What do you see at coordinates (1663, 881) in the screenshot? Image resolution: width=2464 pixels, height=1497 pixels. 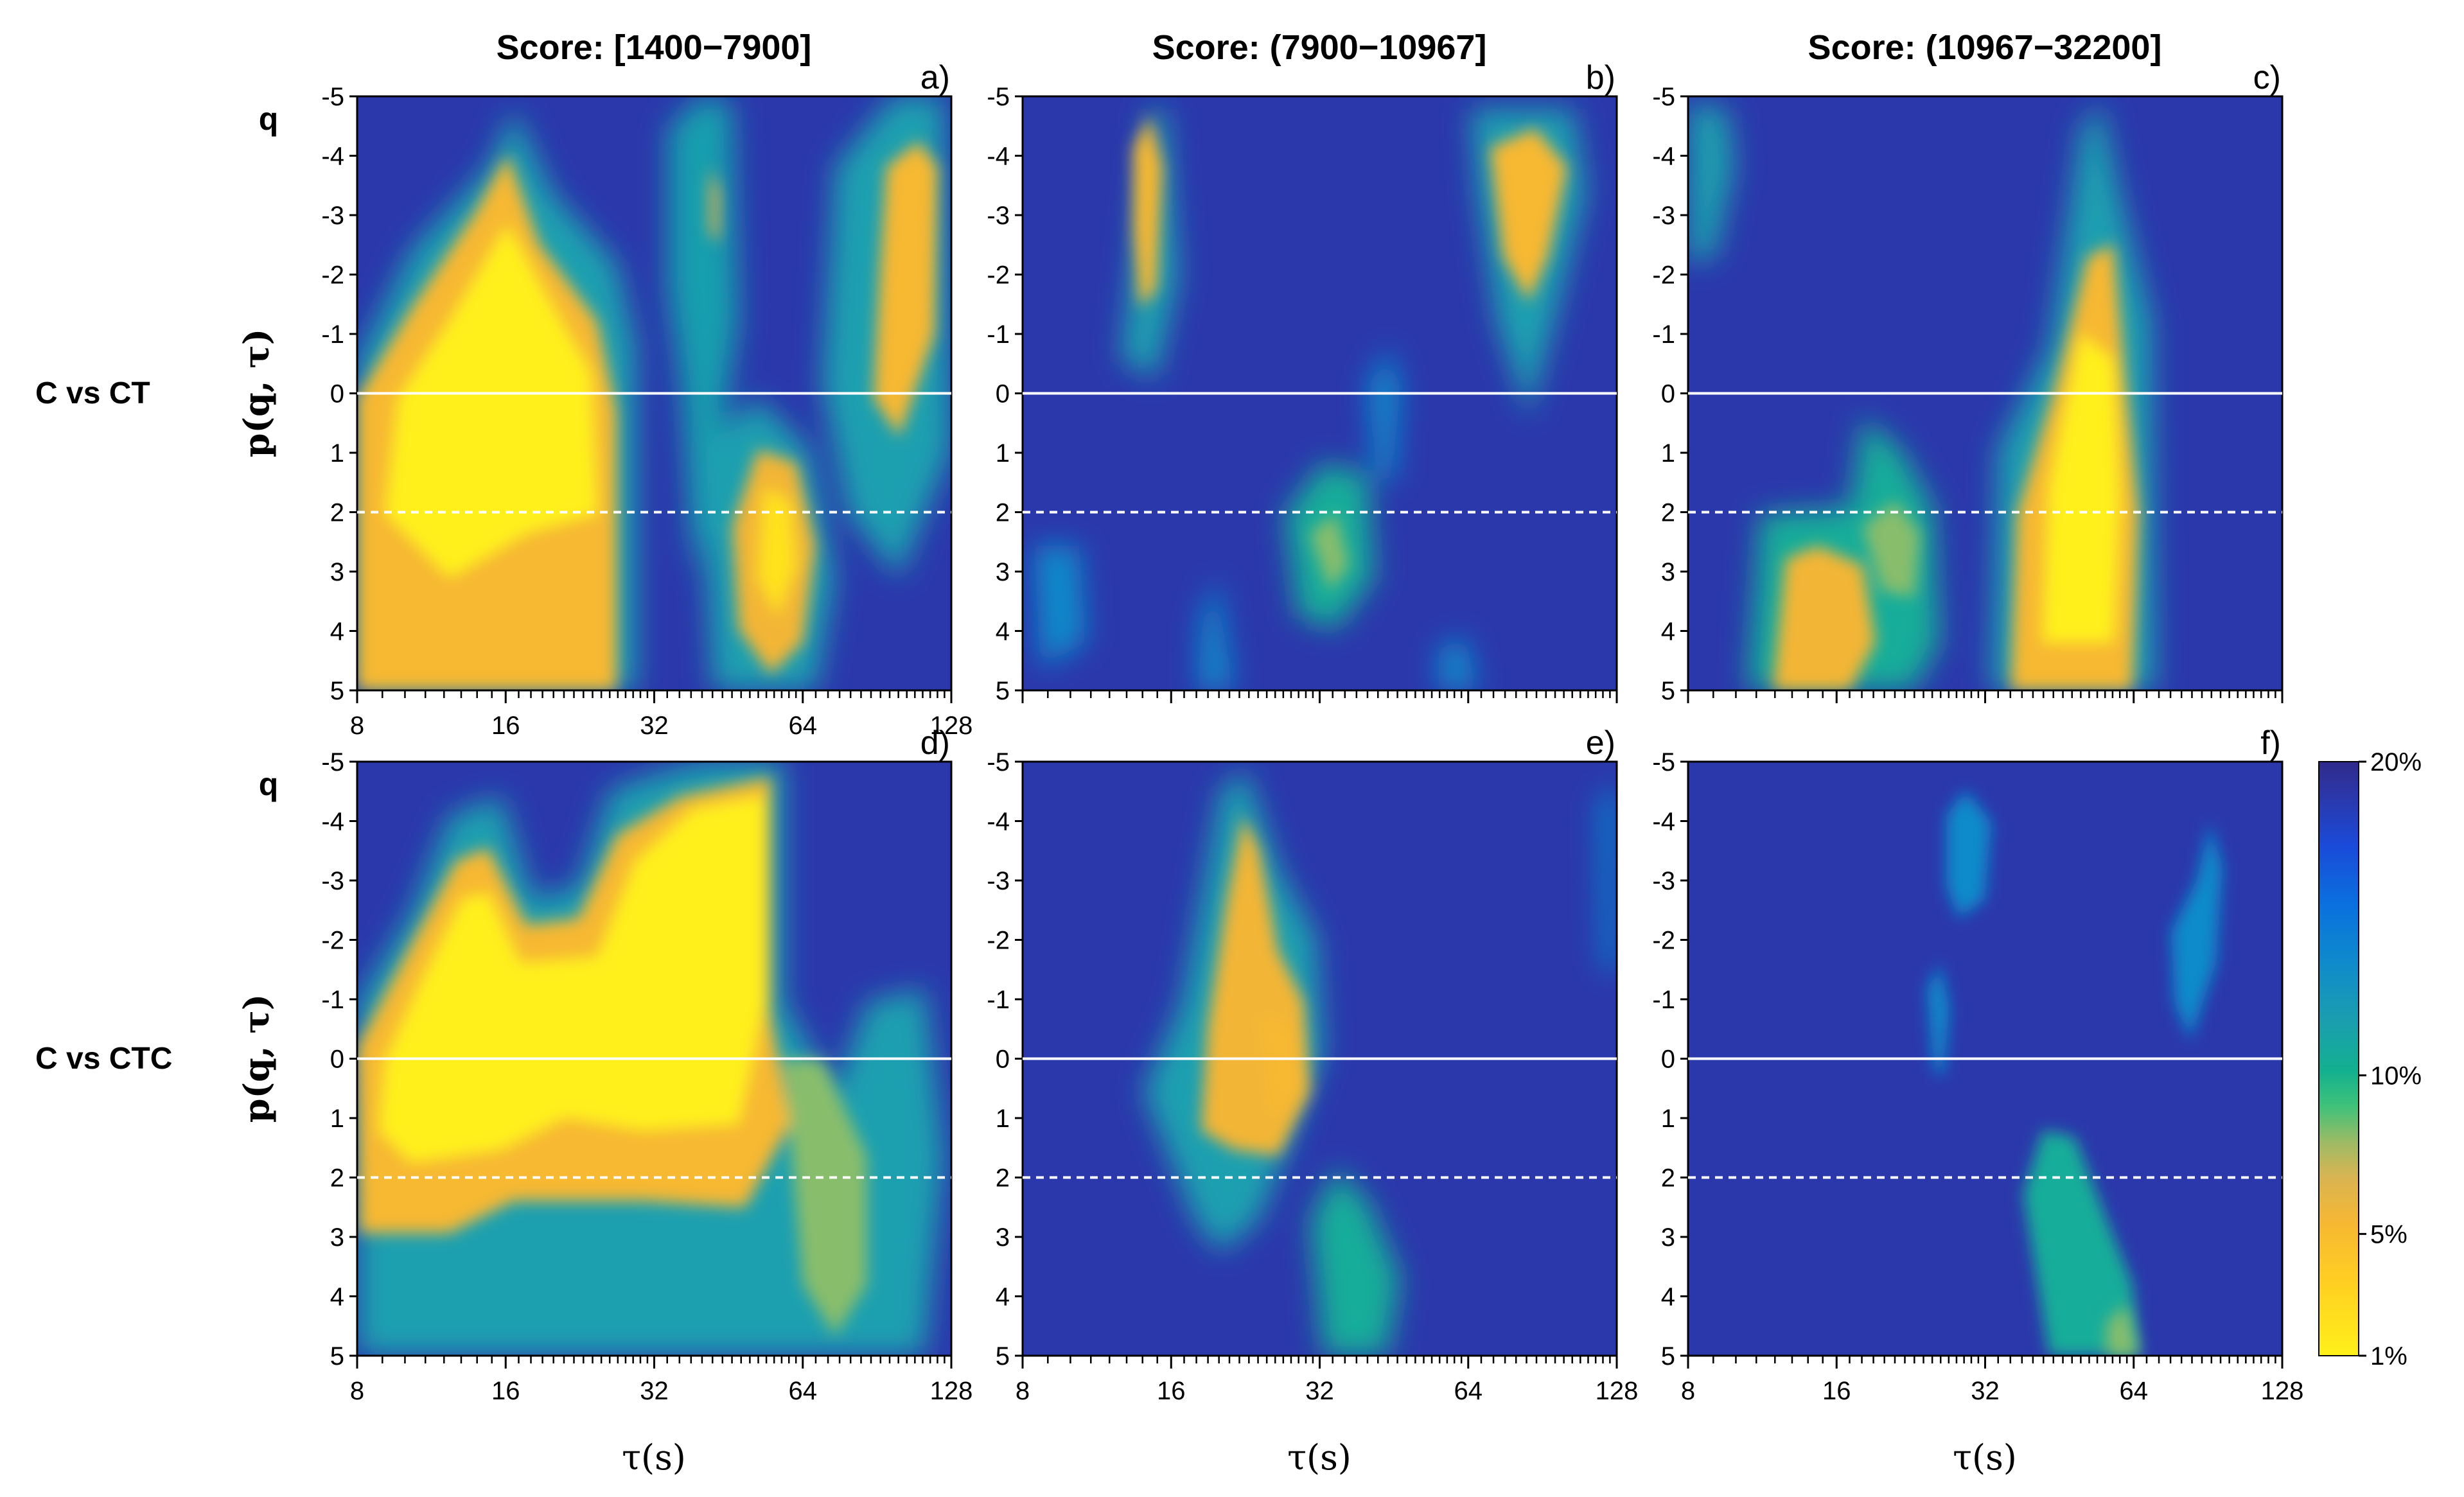 I see `panel-f-ytick-label-2: -3` at bounding box center [1663, 881].